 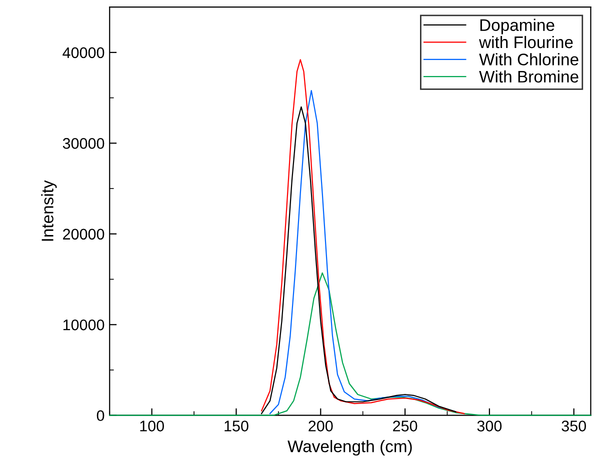 What do you see at coordinates (83, 143) in the screenshot?
I see `y-tick-label: 30000` at bounding box center [83, 143].